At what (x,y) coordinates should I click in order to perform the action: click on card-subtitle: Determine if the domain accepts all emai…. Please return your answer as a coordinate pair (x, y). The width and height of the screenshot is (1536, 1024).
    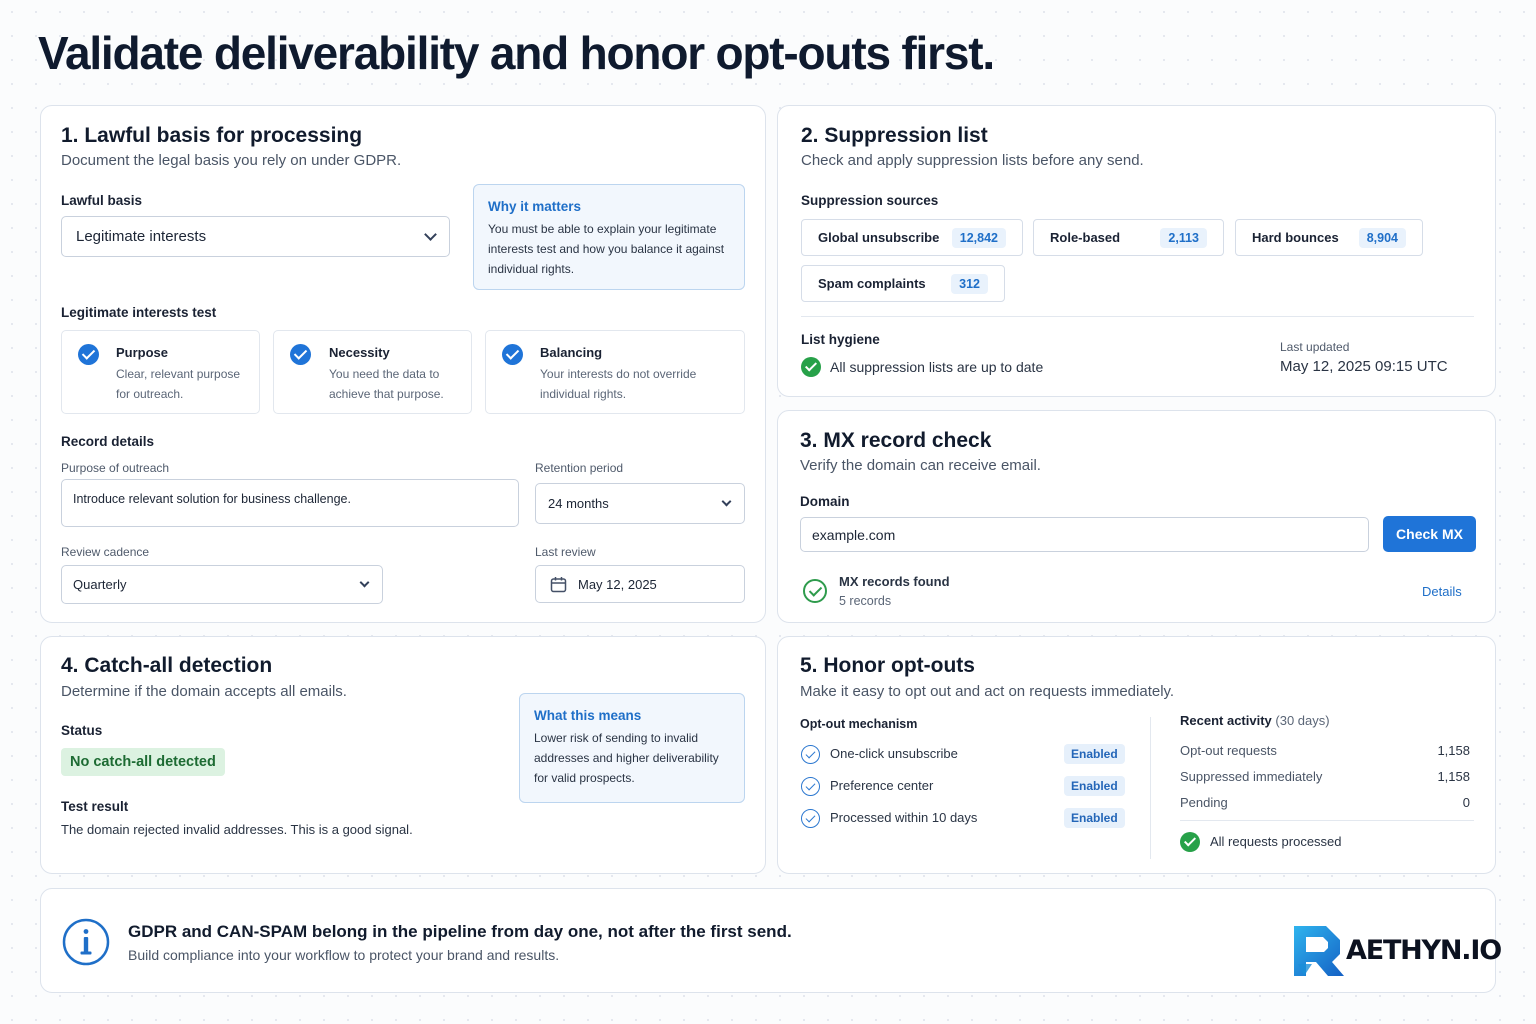
    Looking at the image, I should click on (204, 691).